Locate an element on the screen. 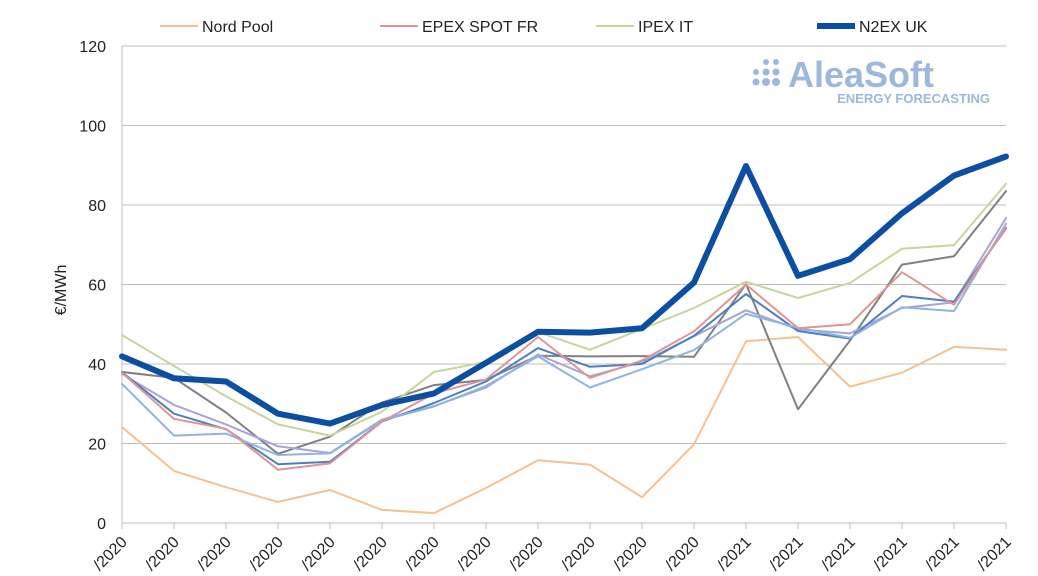 The image size is (1038, 576). y-tick-label: 120 is located at coordinates (92, 47).